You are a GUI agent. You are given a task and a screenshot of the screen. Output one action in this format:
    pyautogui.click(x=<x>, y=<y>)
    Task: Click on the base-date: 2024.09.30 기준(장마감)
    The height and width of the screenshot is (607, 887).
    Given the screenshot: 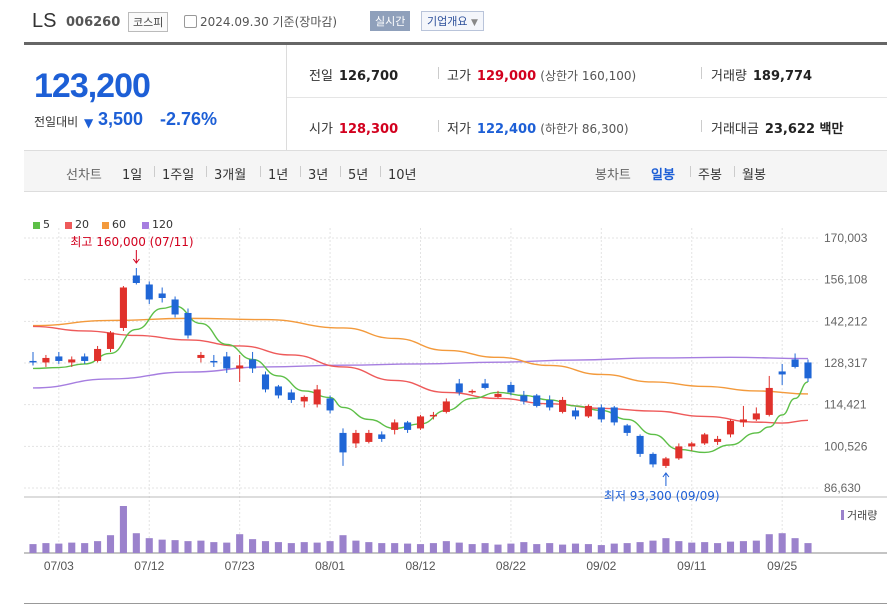 What is the action you would take?
    pyautogui.click(x=269, y=22)
    